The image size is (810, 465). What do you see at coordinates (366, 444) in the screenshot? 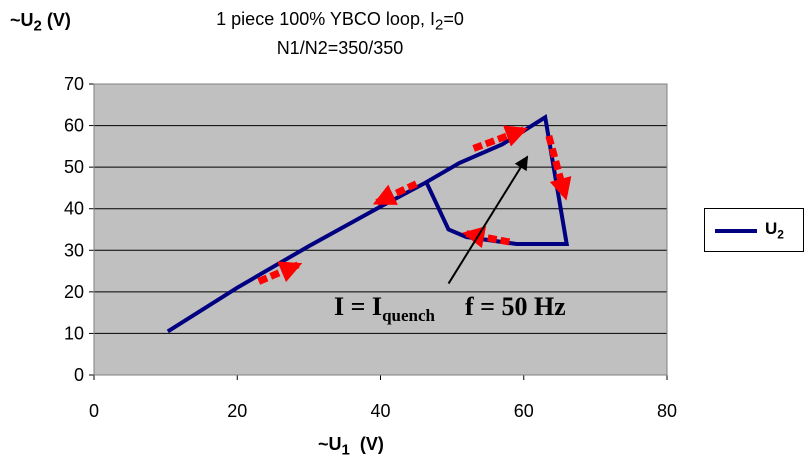
I see `x-axis-label-unit: (V)` at bounding box center [366, 444].